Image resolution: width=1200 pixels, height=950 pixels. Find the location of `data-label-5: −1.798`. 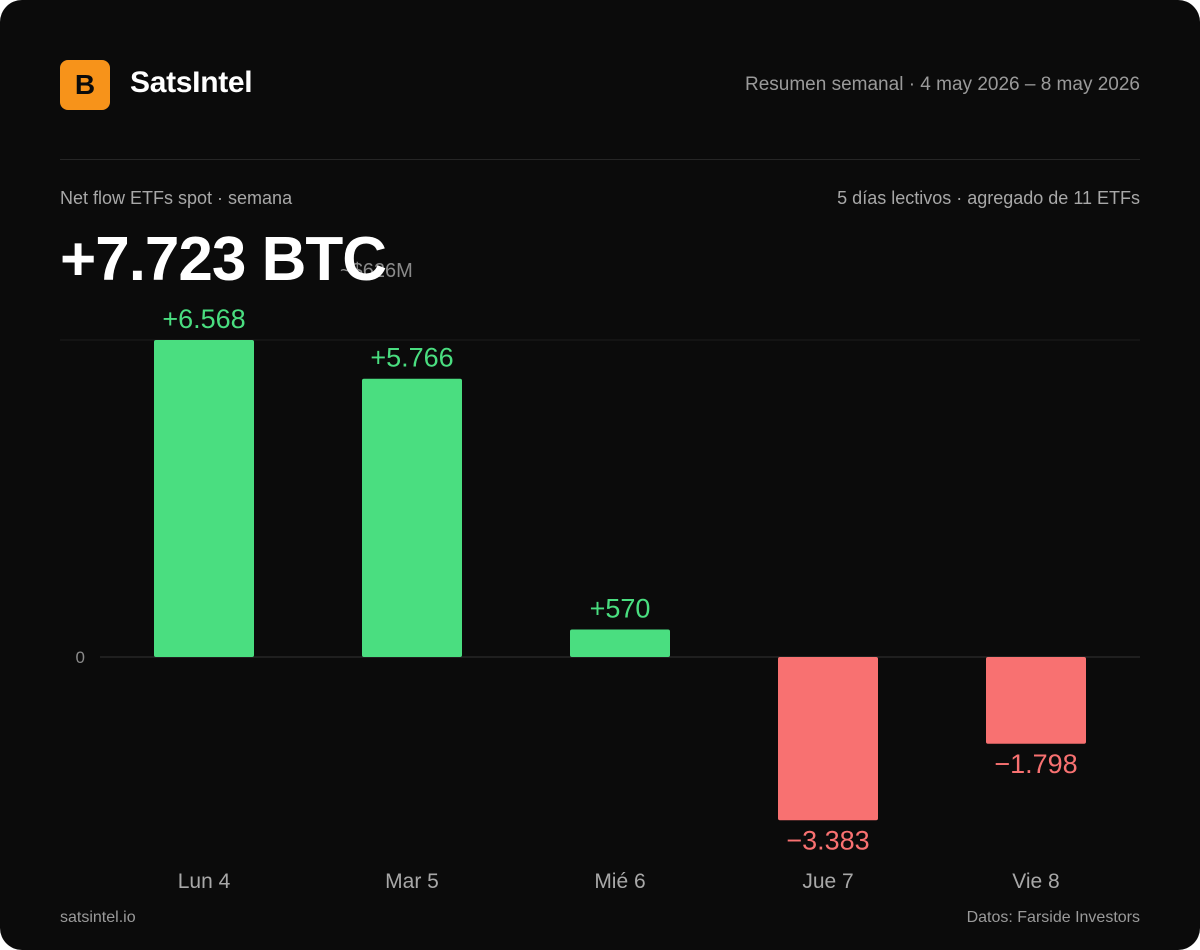

data-label-5: −1.798 is located at coordinates (1035, 764).